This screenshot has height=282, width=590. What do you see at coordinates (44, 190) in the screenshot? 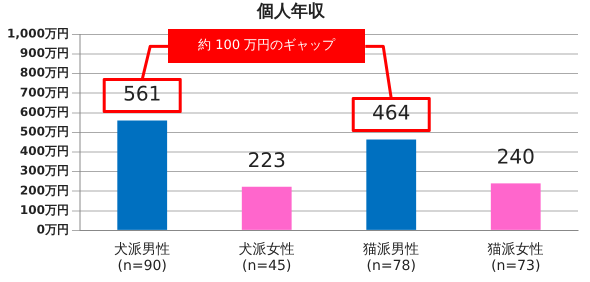
I see `y-tick-label: 200万円` at bounding box center [44, 190].